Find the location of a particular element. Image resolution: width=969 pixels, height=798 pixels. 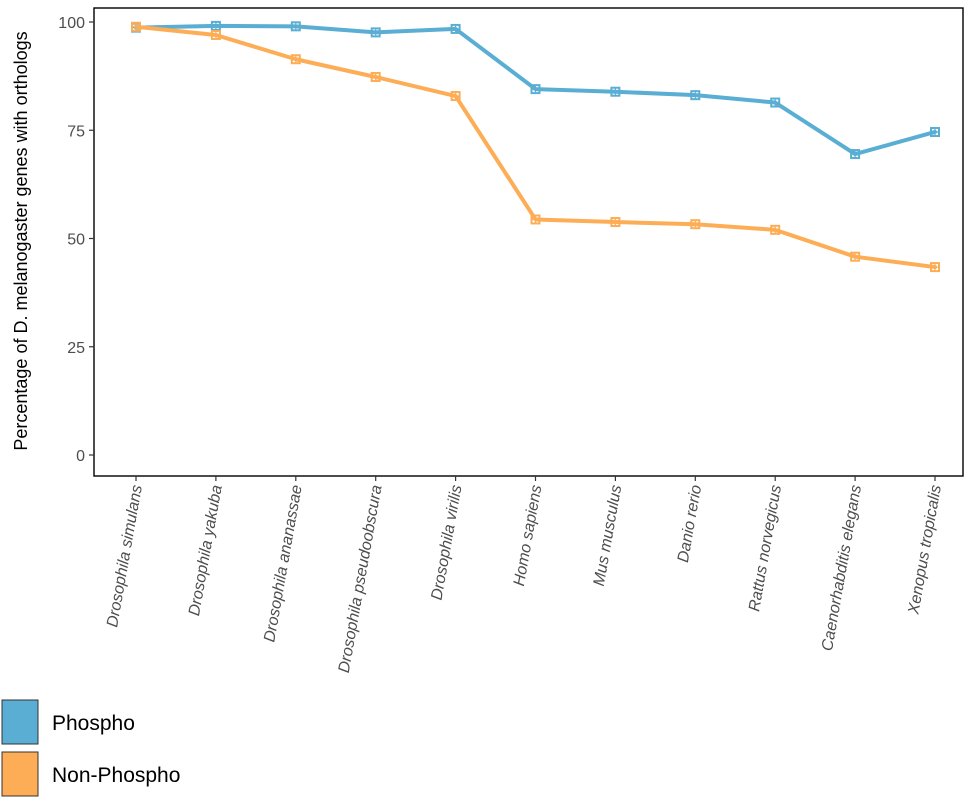

x-tick-label: Drosophila yakuba is located at coordinates (206, 551).